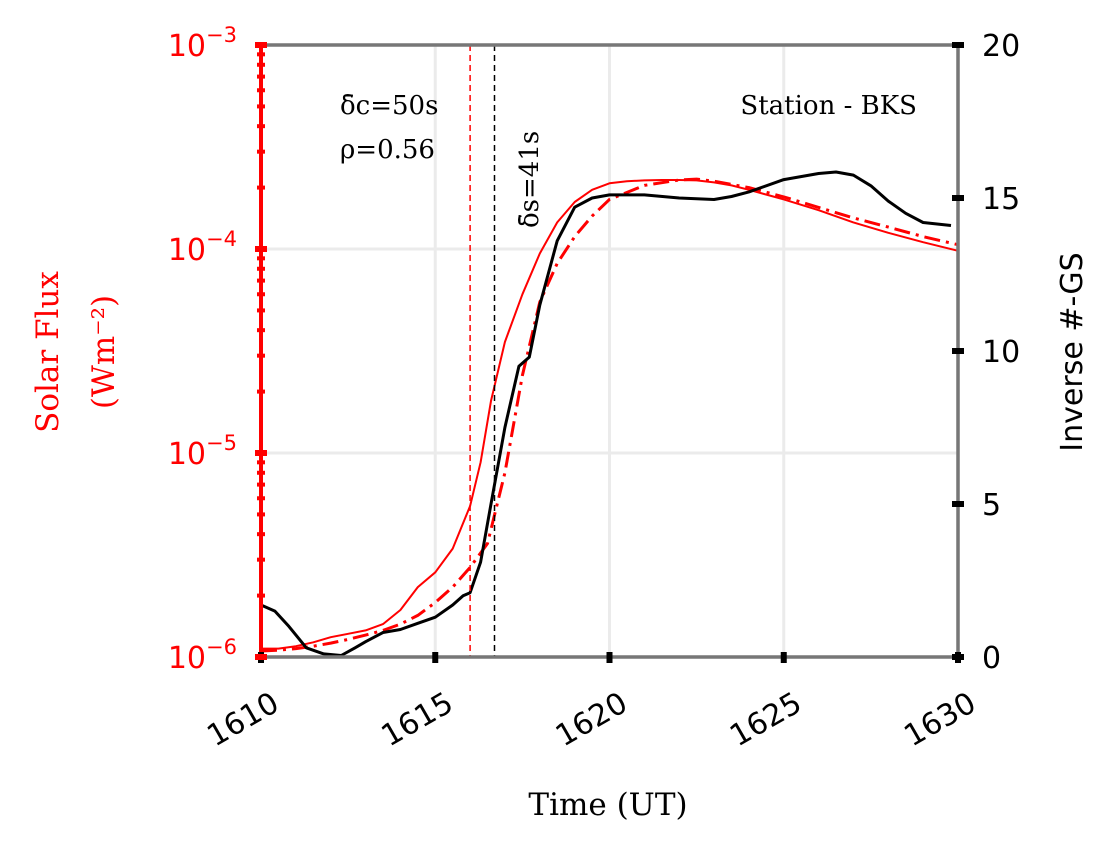 The height and width of the screenshot is (855, 1120). Describe the element at coordinates (387, 150) in the screenshot. I see `annotation-rho: ρ=0.56` at that location.